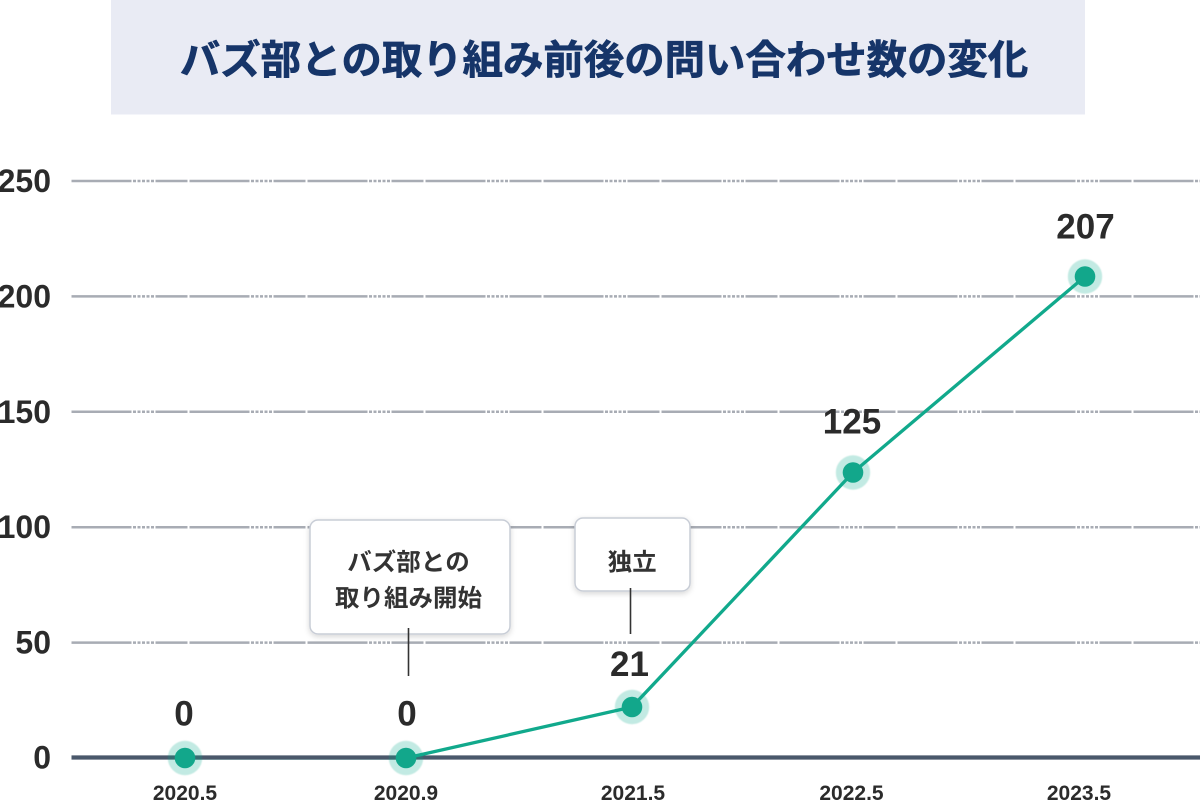 This screenshot has width=1200, height=801. Describe the element at coordinates (629, 664) in the screenshot. I see `svg-text: 21` at that location.